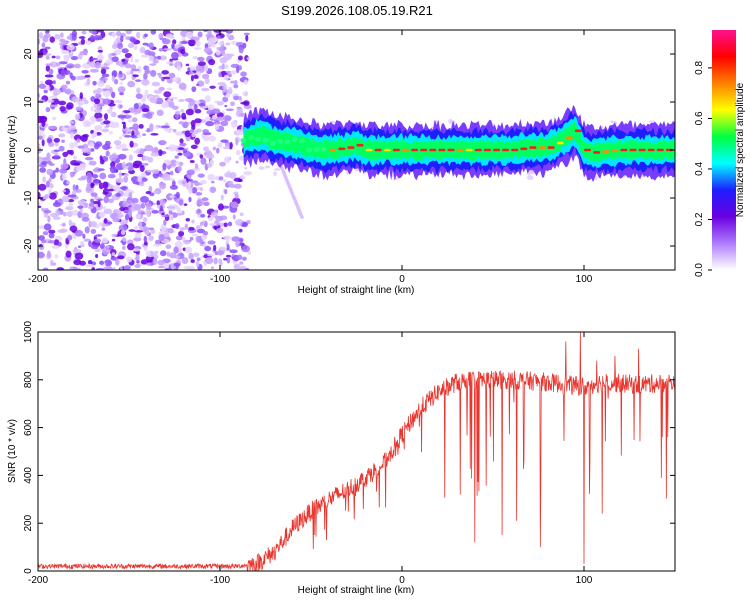 This screenshot has height=600, width=750. Describe the element at coordinates (459, 142) in the screenshot. I see `ridge-band` at that location.